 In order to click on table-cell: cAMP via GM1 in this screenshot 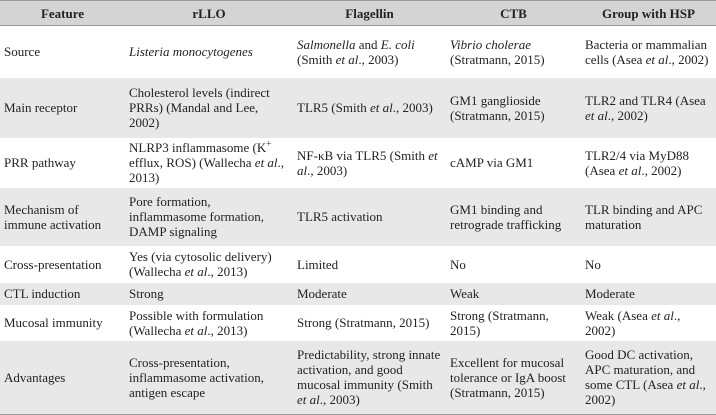, I will do `click(513, 163)`.